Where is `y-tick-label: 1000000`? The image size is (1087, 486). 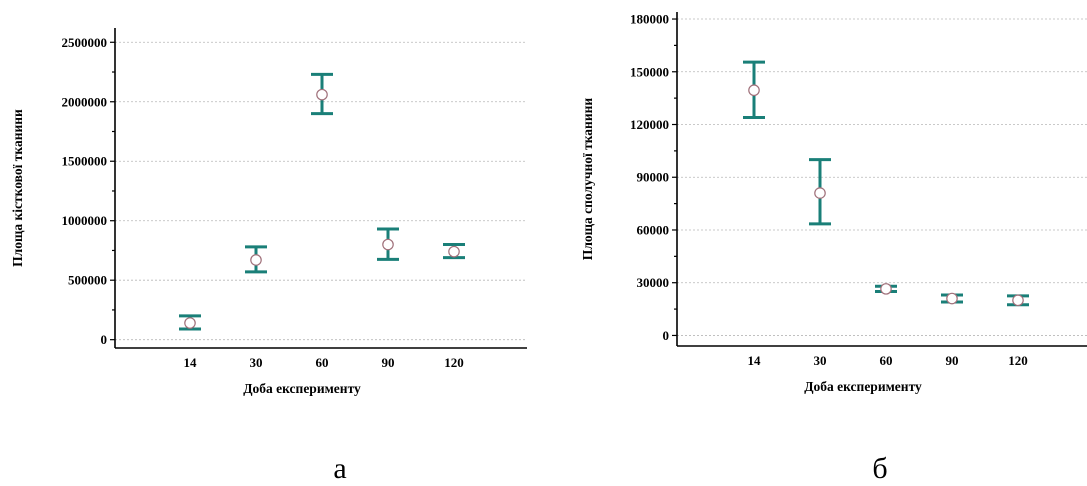
y-tick-label: 1000000 is located at coordinates (85, 220).